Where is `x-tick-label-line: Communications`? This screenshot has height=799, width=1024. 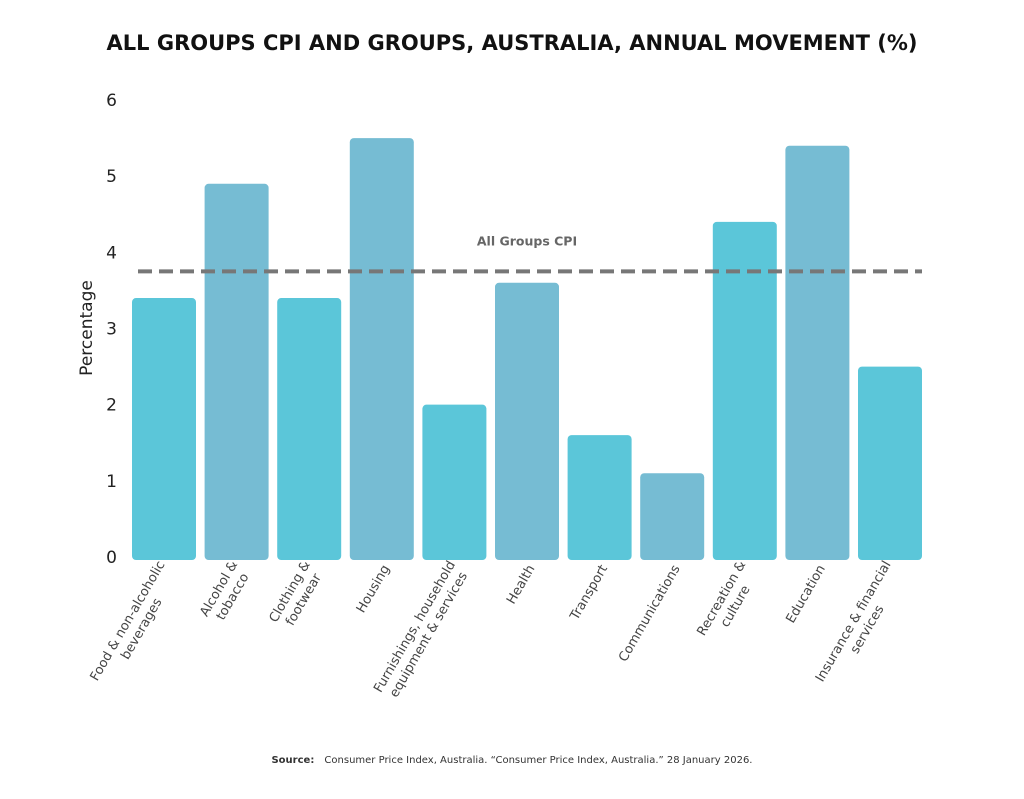 x-tick-label-line: Communications is located at coordinates (650, 613).